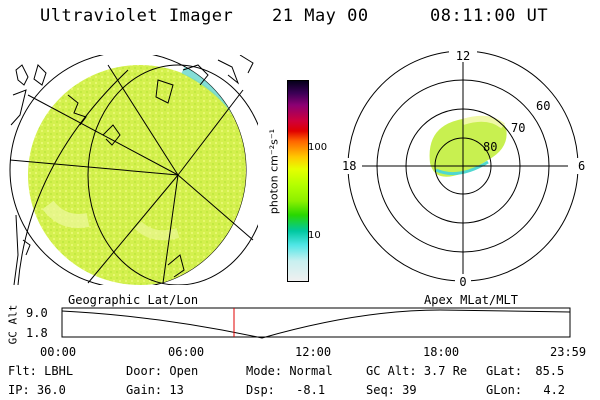 Image resolution: width=600 pixels, height=400 pixels. What do you see at coordinates (489, 16) in the screenshot?
I see `time-label: 08:11:00 UT` at bounding box center [489, 16].